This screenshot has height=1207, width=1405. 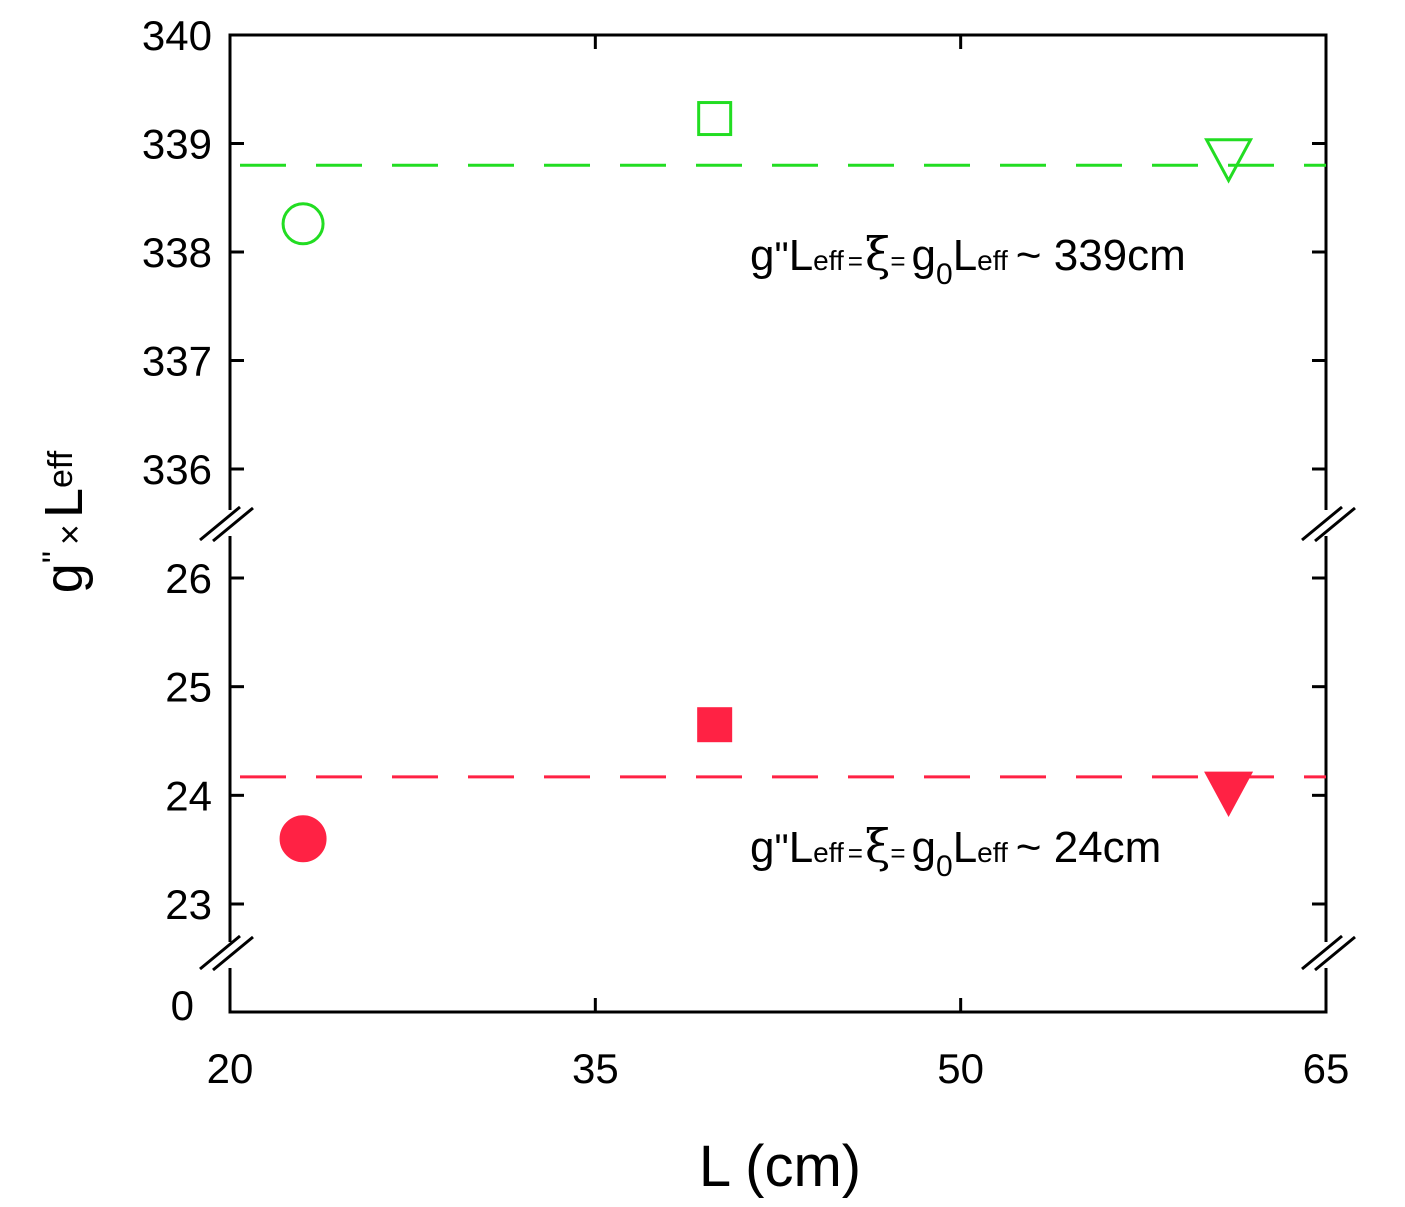 I want to click on x-tick-label: 50, so click(x=960, y=1068).